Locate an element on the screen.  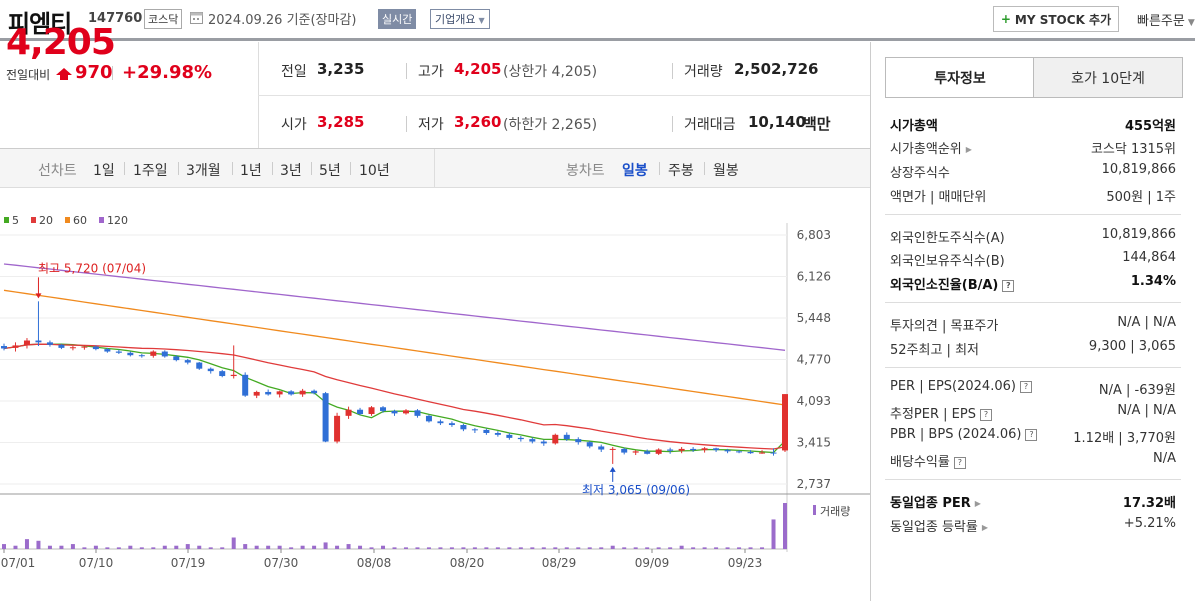
period-1w: 1주일 is located at coordinates (150, 171).